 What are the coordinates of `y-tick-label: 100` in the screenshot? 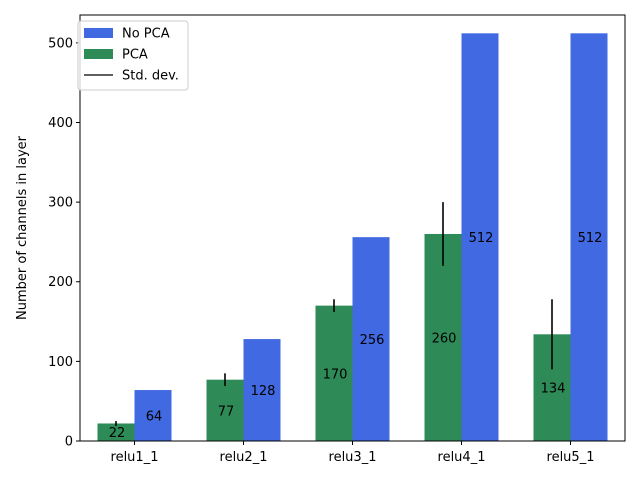 It's located at (60, 362).